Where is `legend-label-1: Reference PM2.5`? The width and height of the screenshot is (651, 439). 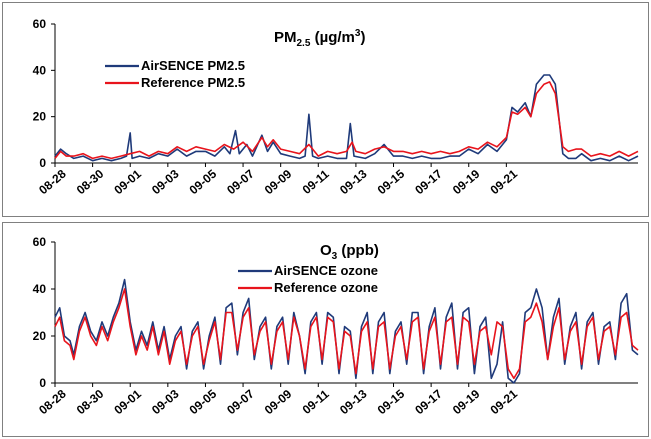 legend-label-1: Reference PM2.5 is located at coordinates (193, 82).